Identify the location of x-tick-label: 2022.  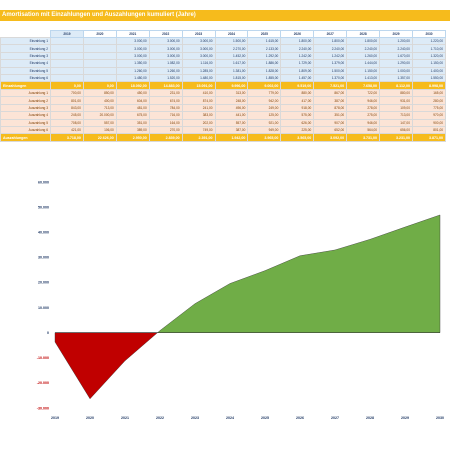
(160, 418).